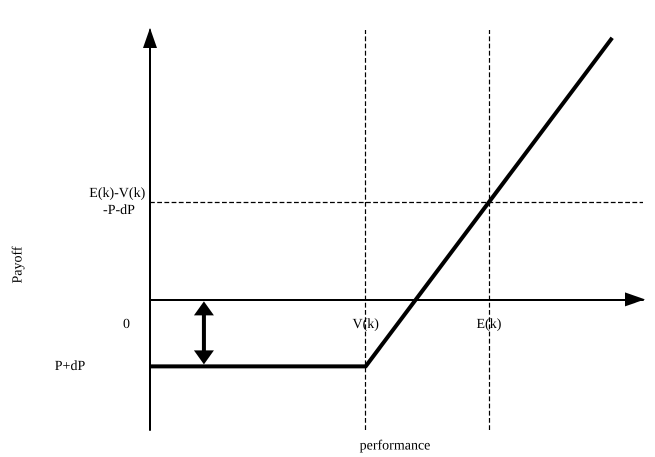 This screenshot has width=655, height=457. What do you see at coordinates (18, 265) in the screenshot?
I see `text: Payoff` at bounding box center [18, 265].